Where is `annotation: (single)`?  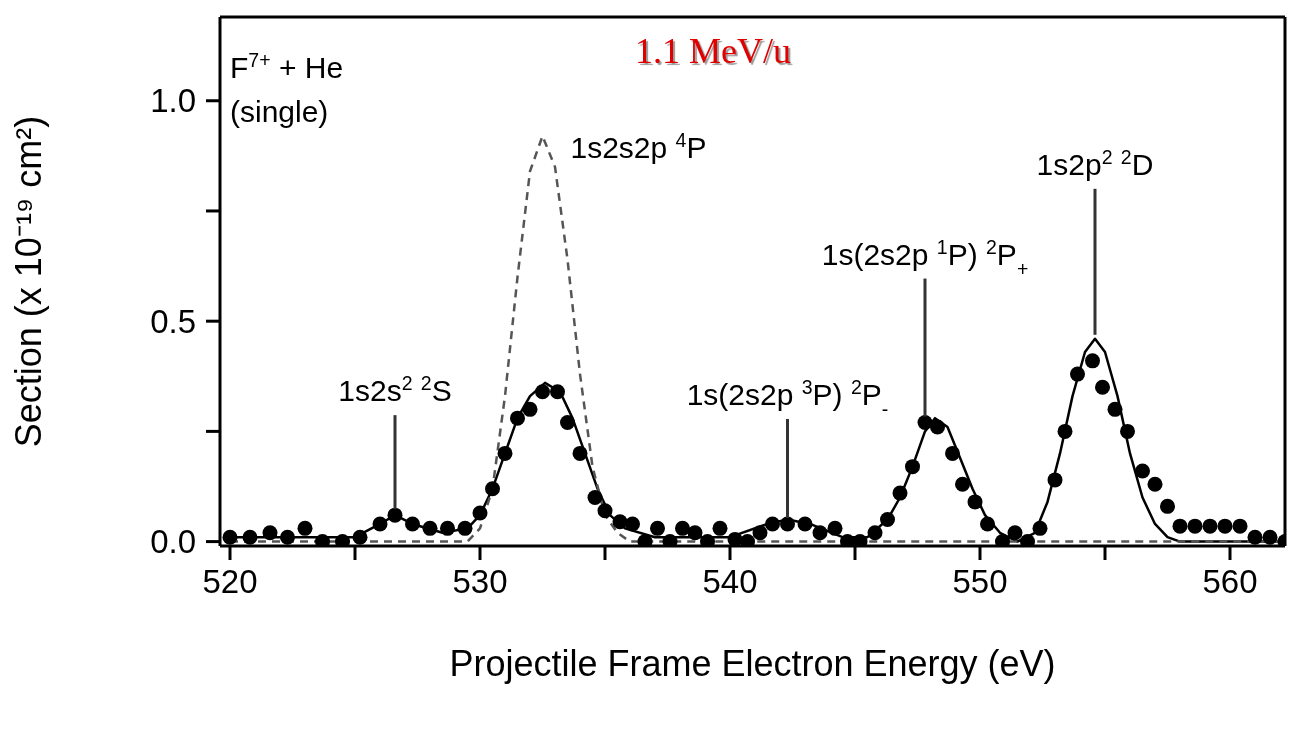 annotation: (single) is located at coordinates (279, 111).